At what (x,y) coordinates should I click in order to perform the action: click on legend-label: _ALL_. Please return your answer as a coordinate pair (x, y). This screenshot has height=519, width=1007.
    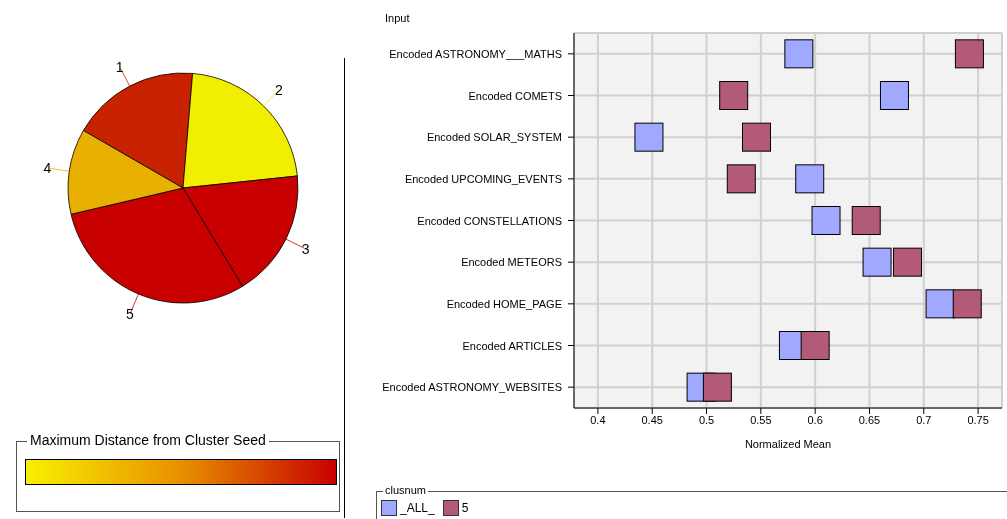
    Looking at the image, I should click on (417, 508).